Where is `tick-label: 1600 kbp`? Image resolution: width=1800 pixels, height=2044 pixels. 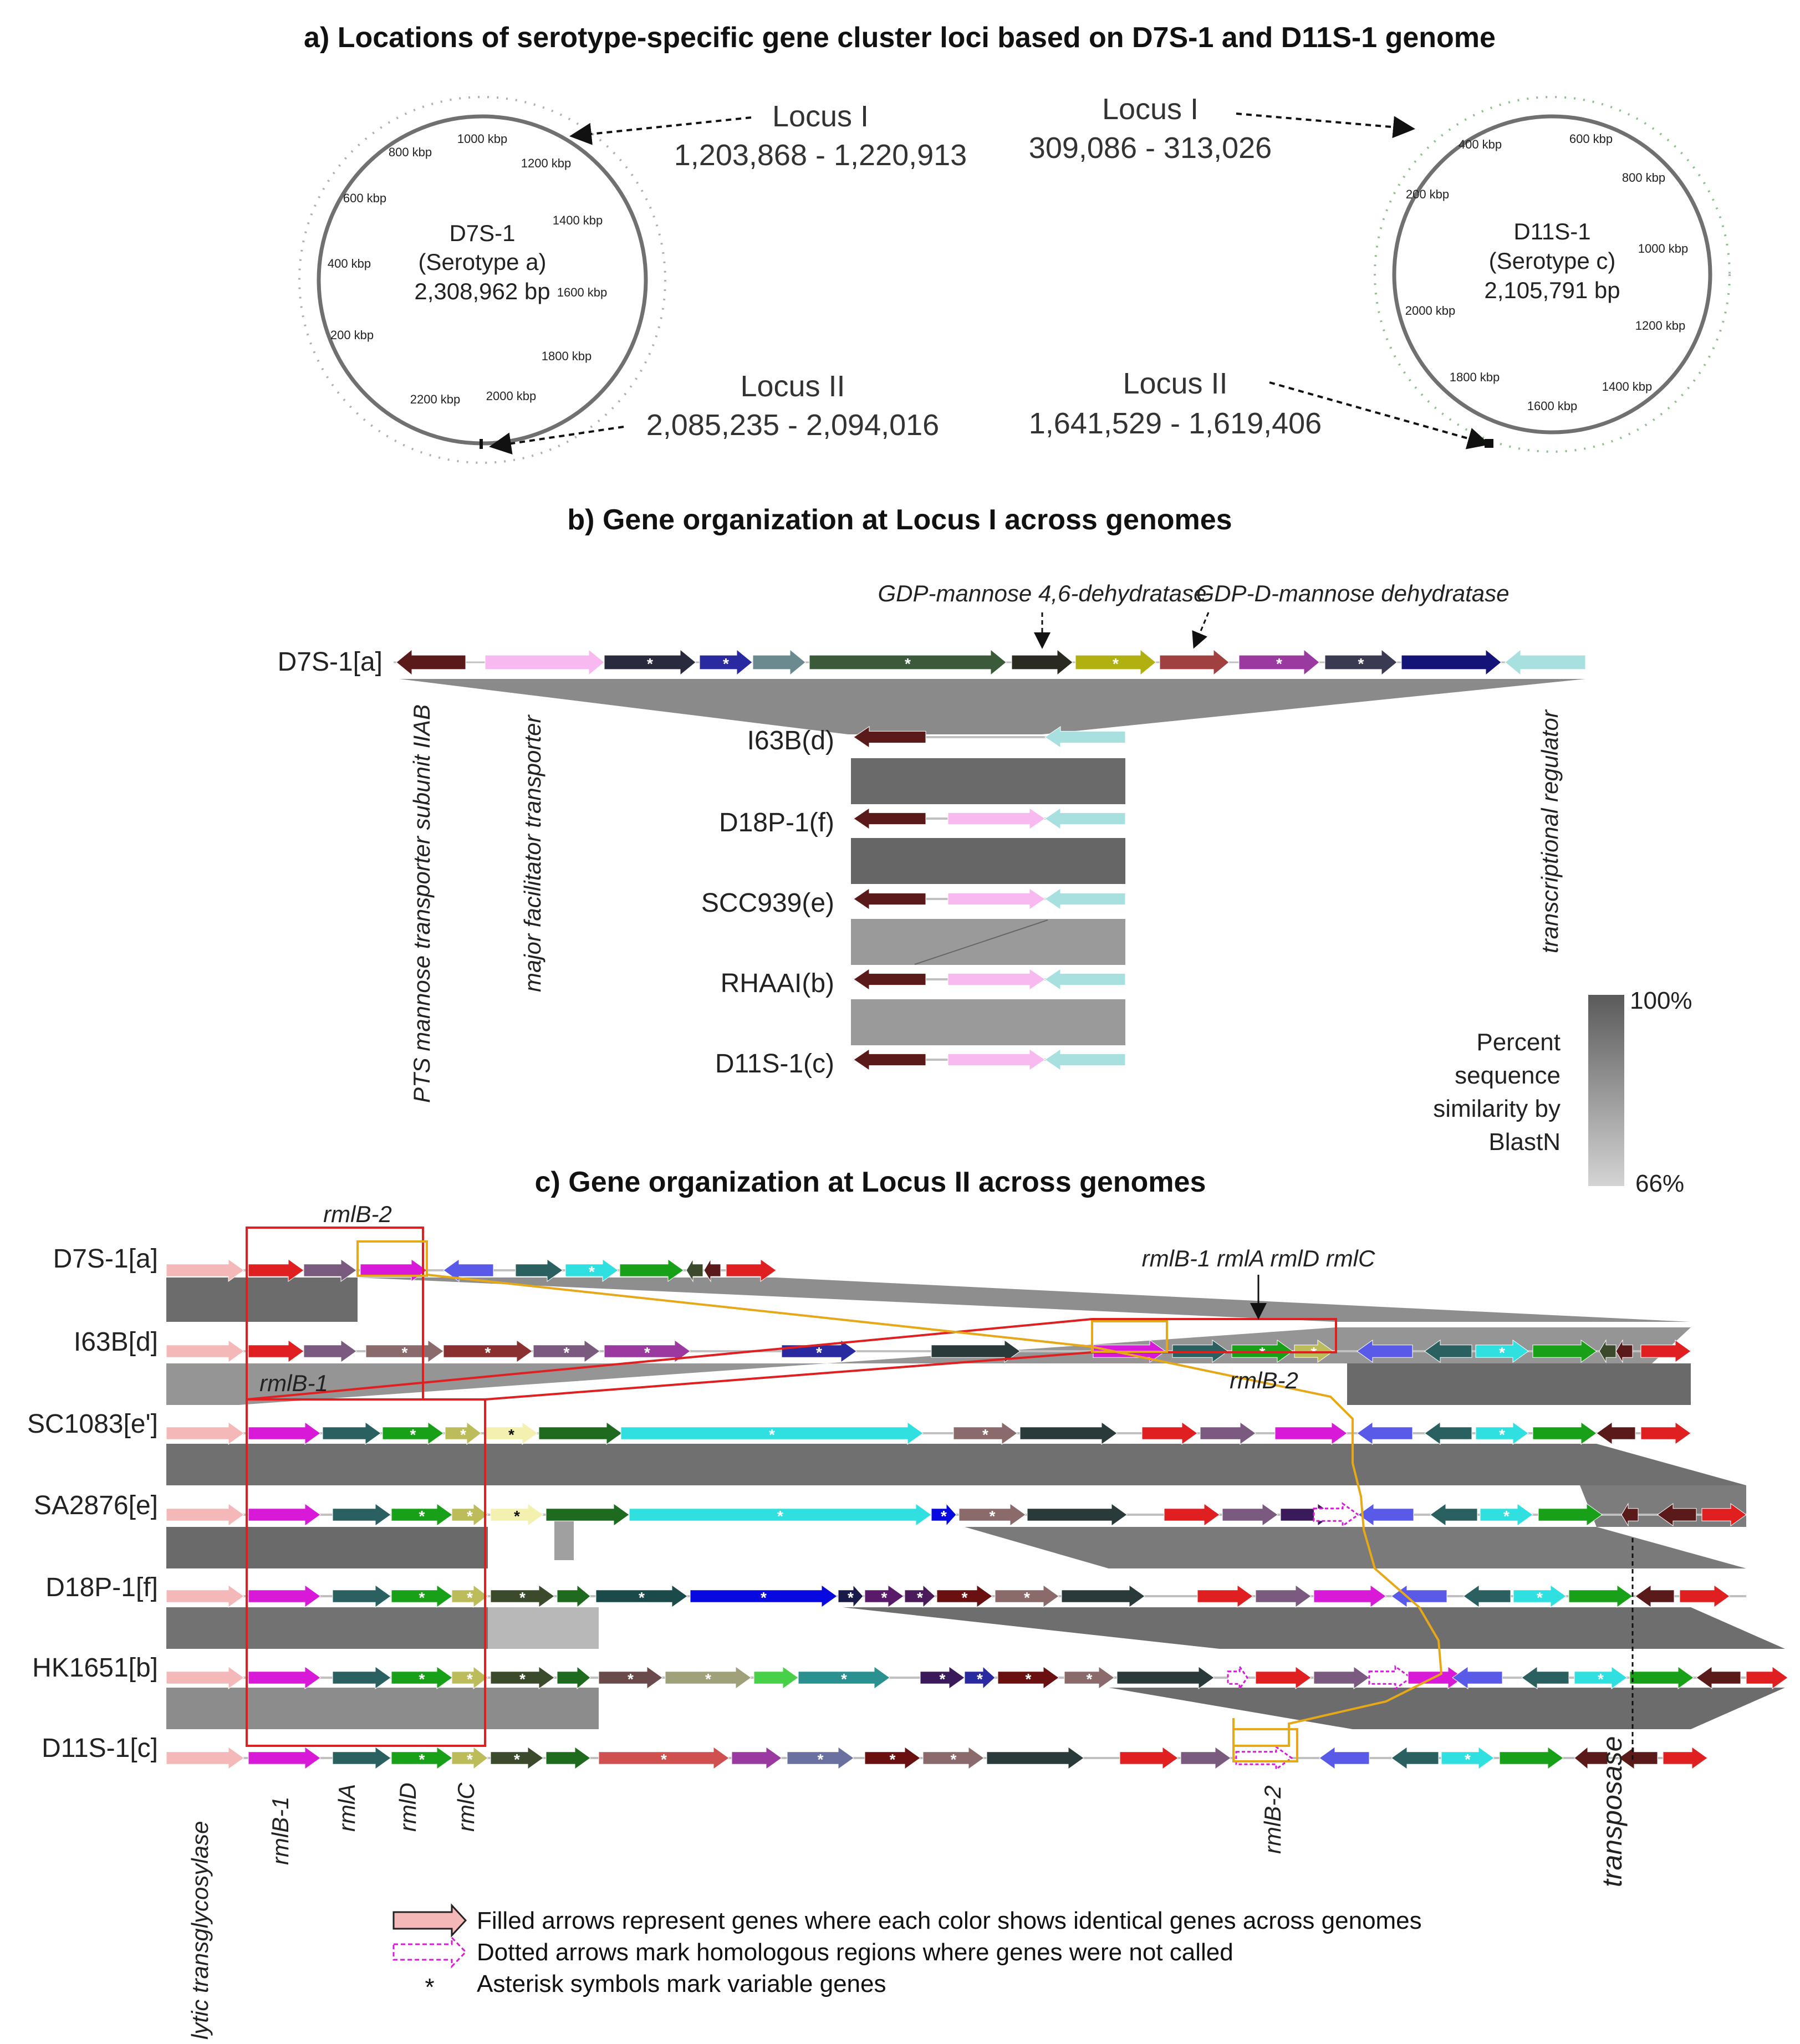 tick-label: 1600 kbp is located at coordinates (1552, 406).